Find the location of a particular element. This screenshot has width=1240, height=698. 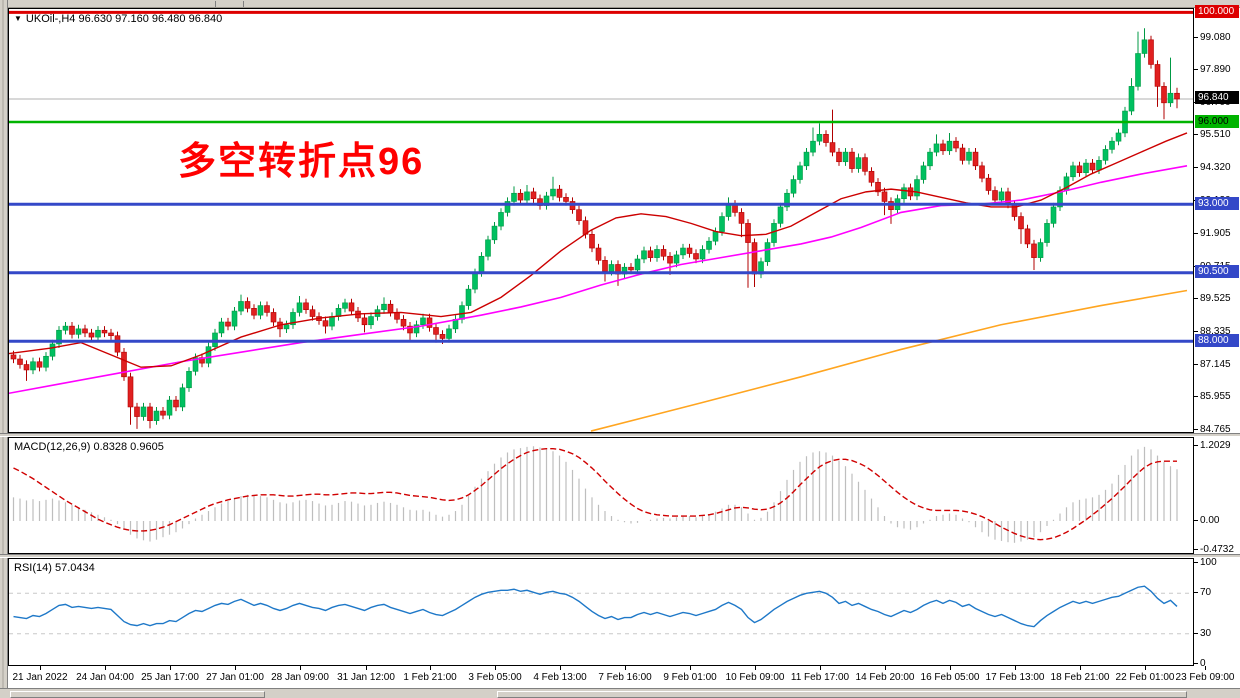

window-left-frame is located at coordinates (4, 349).